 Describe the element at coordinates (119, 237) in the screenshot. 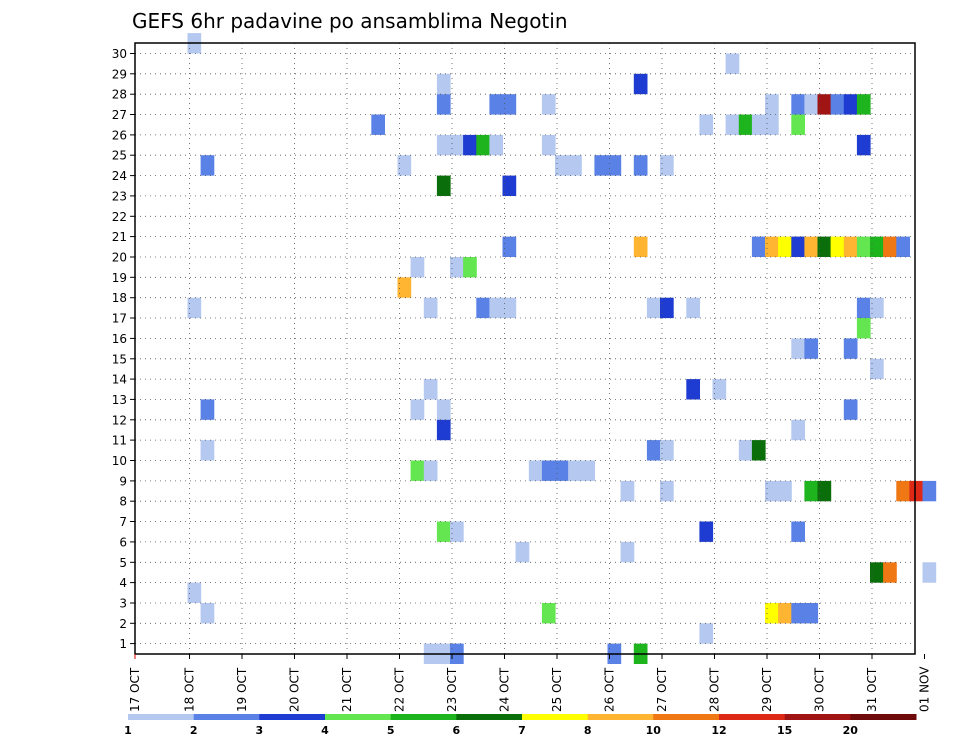

I see `y-tick-label: 21` at that location.